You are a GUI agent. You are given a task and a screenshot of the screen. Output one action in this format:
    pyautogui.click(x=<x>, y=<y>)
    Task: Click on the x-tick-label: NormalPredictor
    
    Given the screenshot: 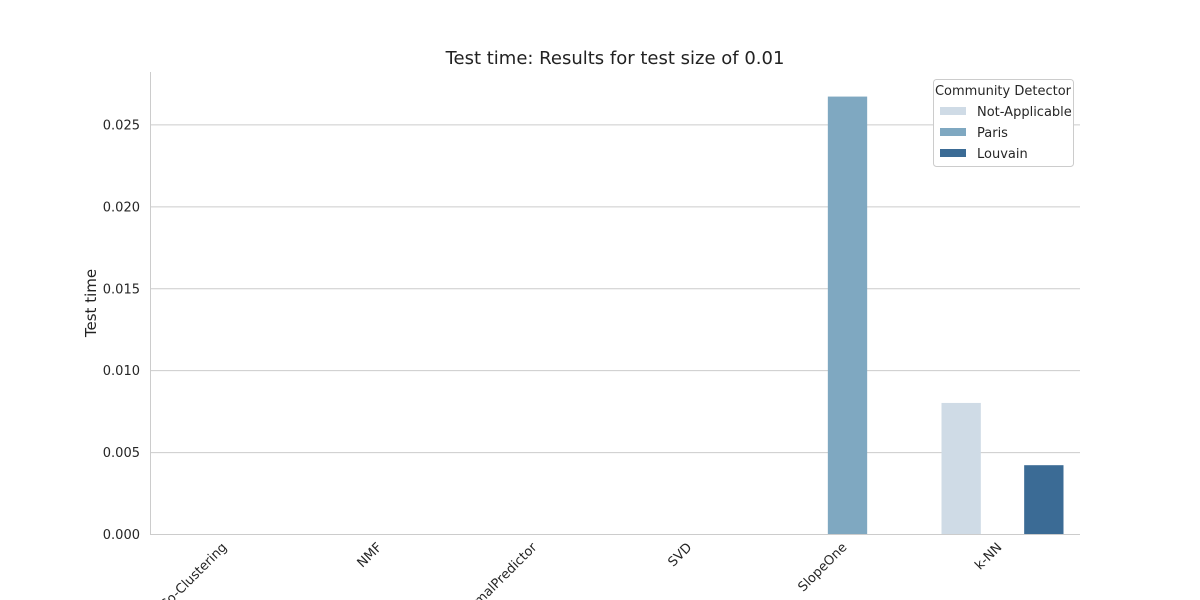 What is the action you would take?
    pyautogui.click(x=497, y=570)
    